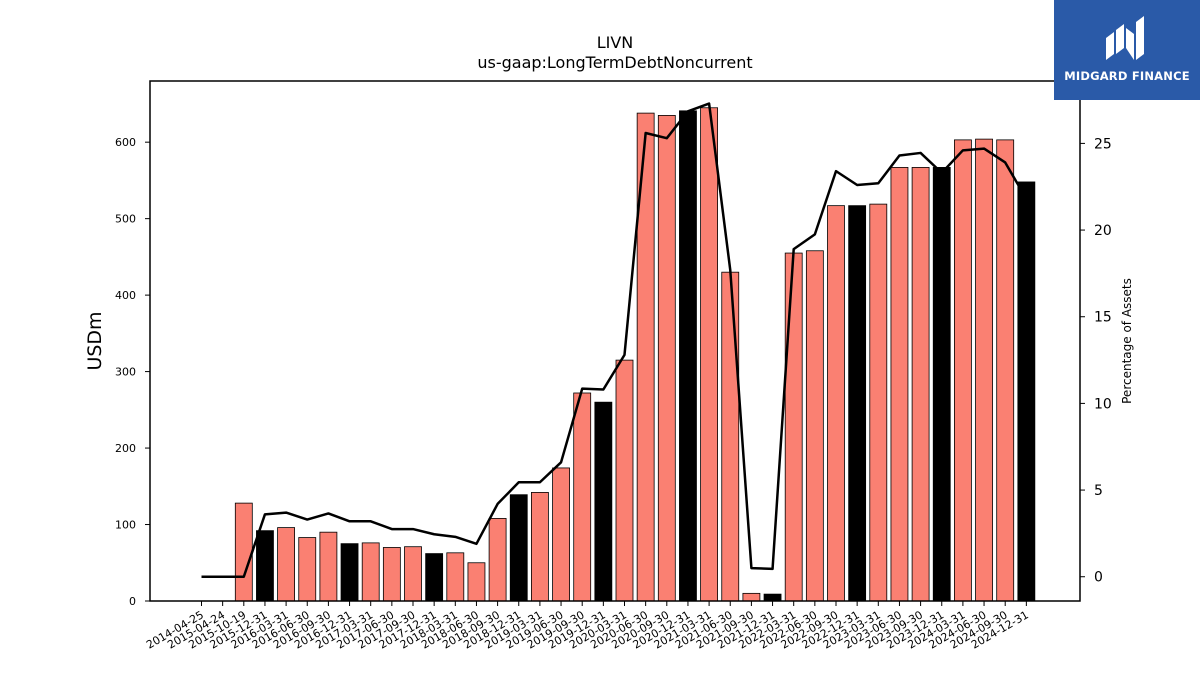 Image resolution: width=1200 pixels, height=675 pixels. I want to click on y-tick-label: 500, so click(125, 219).